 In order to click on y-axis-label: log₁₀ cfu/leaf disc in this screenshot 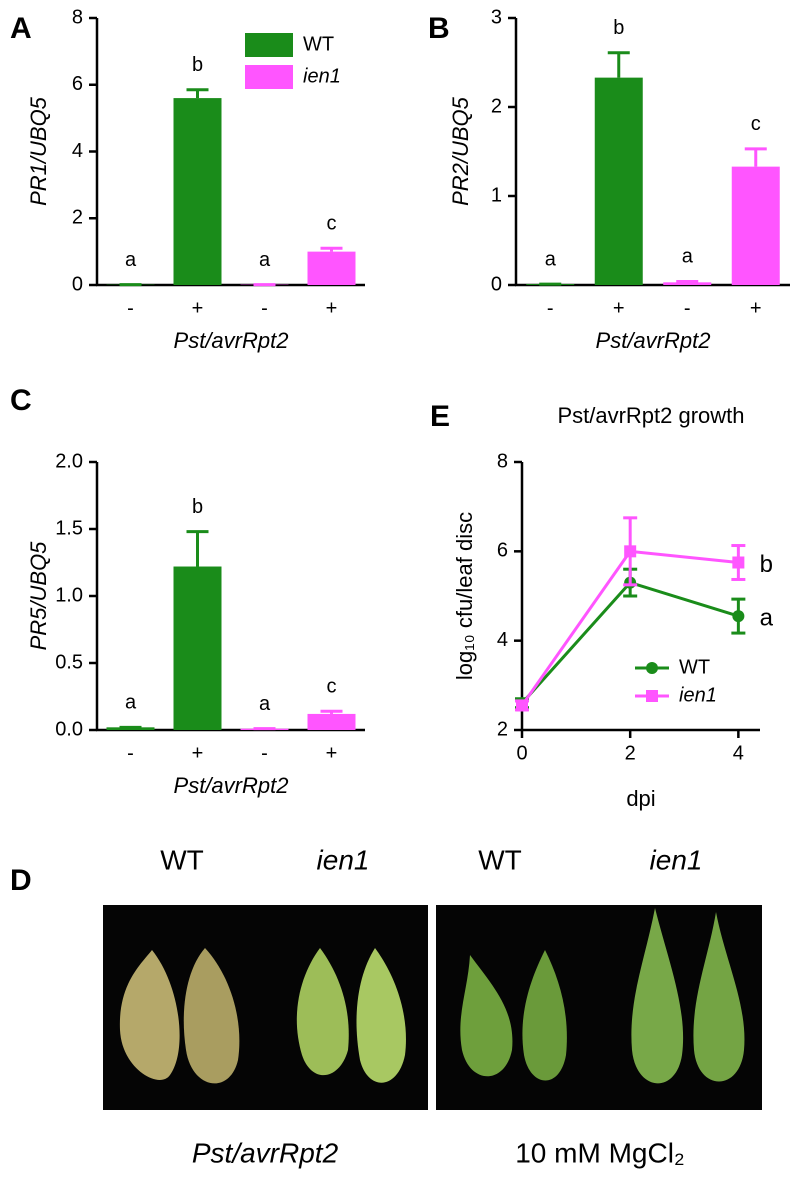, I will do `click(464, 596)`.